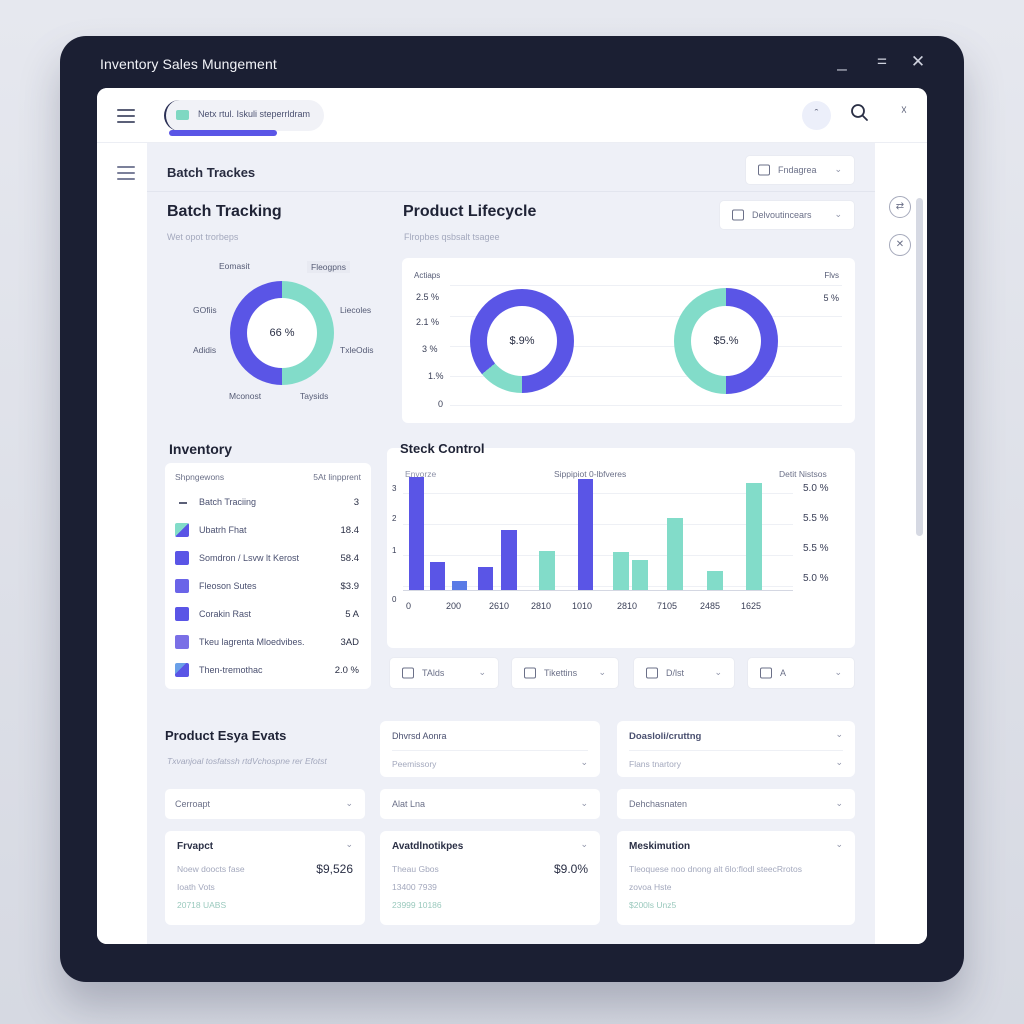 The image size is (1024, 1024). What do you see at coordinates (582, 606) in the screenshot?
I see `x-tick: 1010` at bounding box center [582, 606].